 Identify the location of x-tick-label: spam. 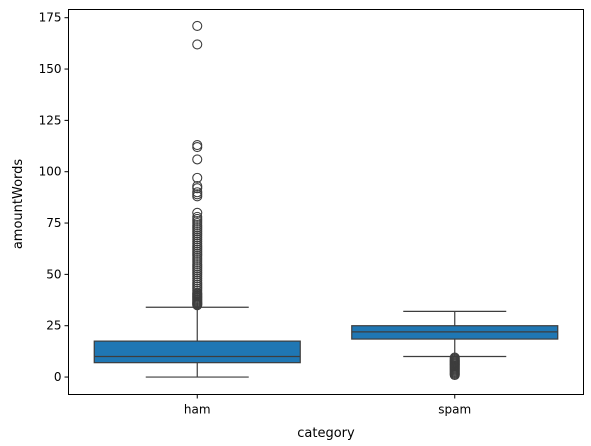
(454, 410).